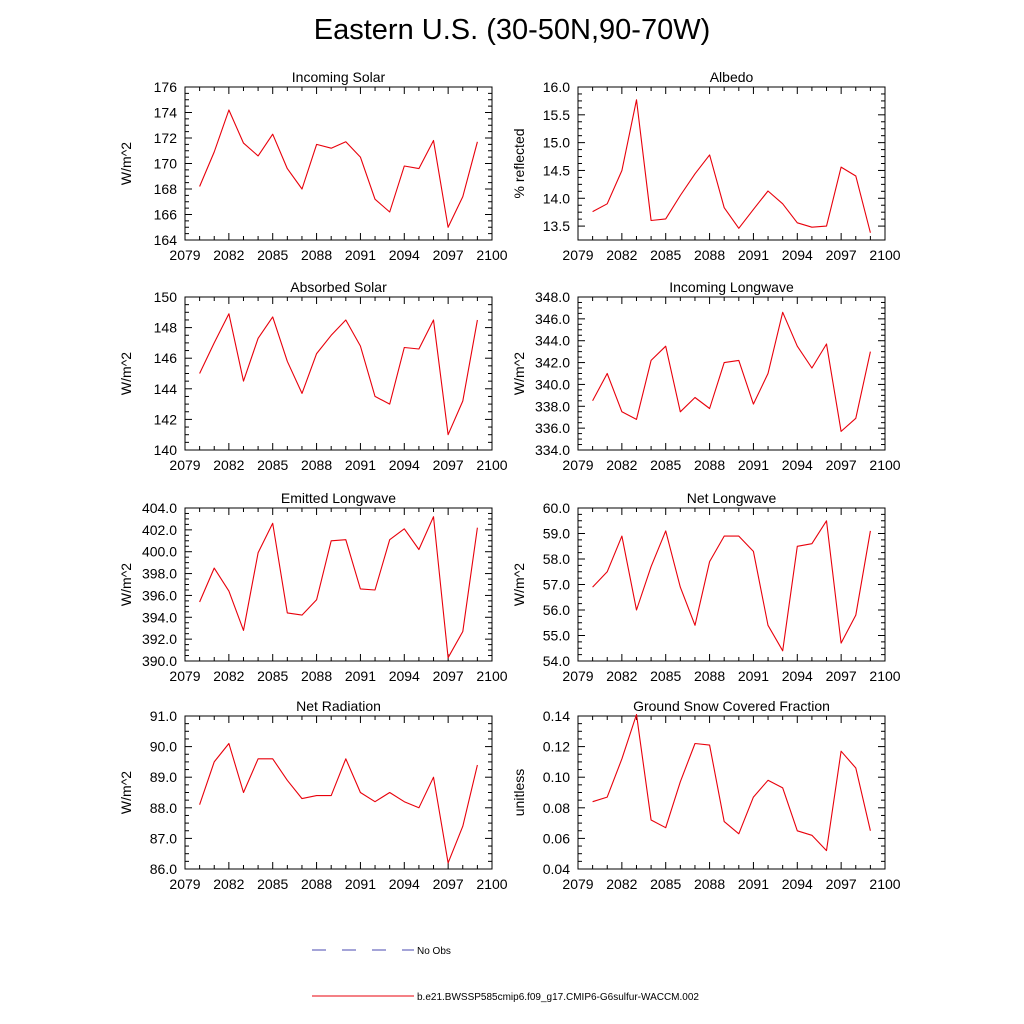  What do you see at coordinates (166, 240) in the screenshot?
I see `panel-1-ytick-label: 164` at bounding box center [166, 240].